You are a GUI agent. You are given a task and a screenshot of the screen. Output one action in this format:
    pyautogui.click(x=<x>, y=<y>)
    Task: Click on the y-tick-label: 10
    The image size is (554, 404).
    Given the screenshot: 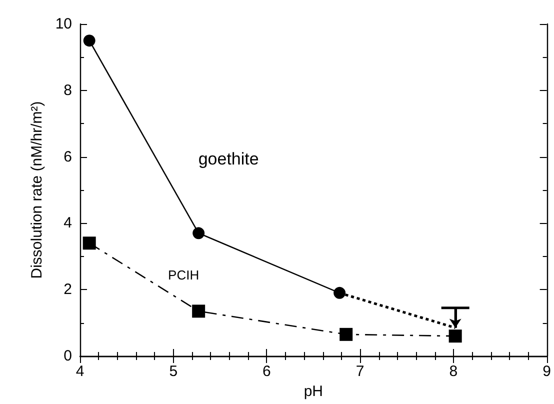 What is the action you would take?
    pyautogui.click(x=63, y=24)
    